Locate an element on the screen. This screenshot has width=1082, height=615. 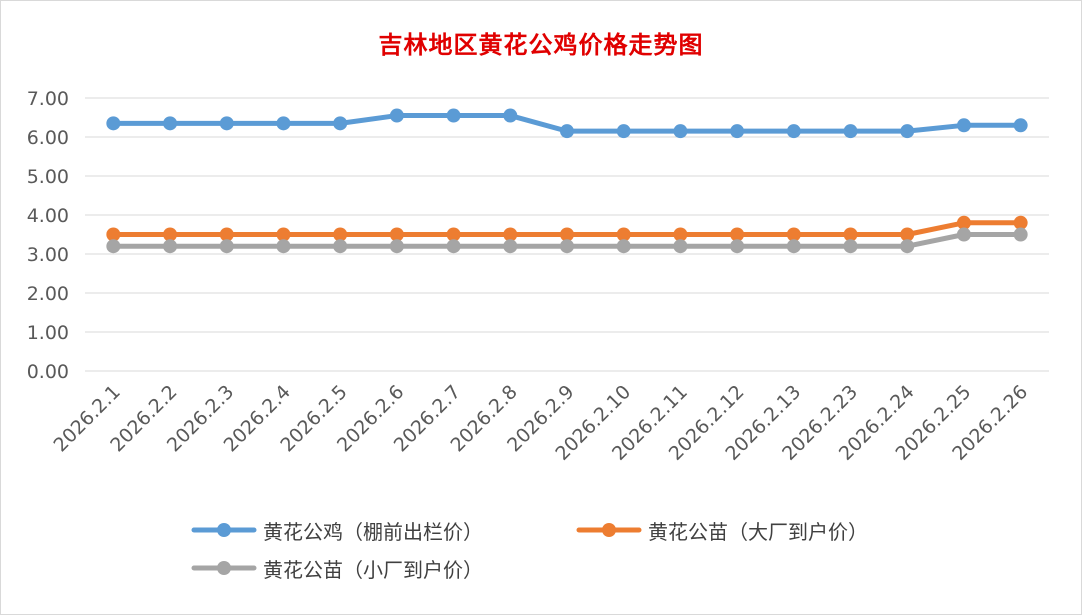
y-tick-label: 3.00 is located at coordinates (48, 255).